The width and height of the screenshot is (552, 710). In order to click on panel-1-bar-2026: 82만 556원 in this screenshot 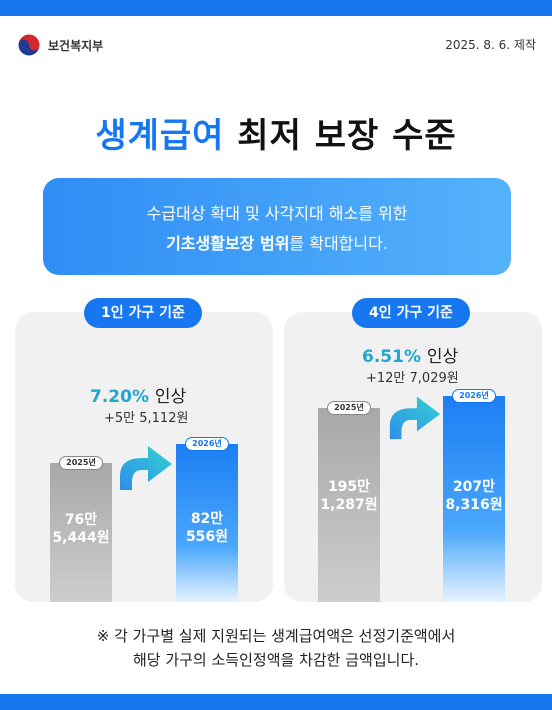, I will do `click(207, 523)`.